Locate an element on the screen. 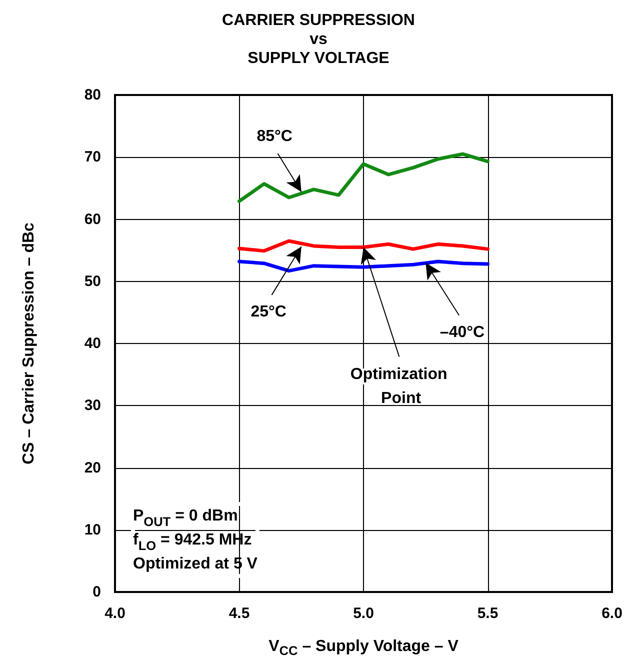 The image size is (637, 666). y-tick-label: 0 is located at coordinates (96, 592).